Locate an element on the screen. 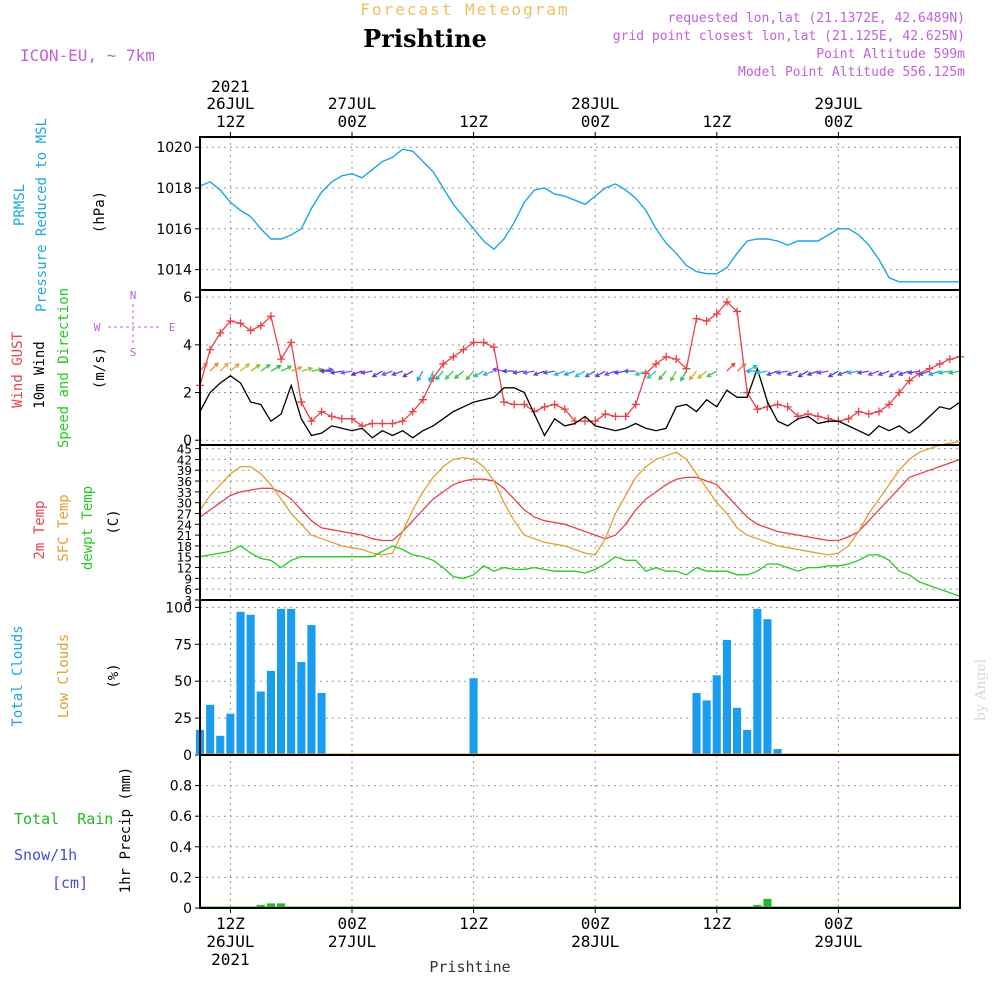 The width and height of the screenshot is (1000, 1000). y-tick-label: 18 is located at coordinates (184, 547).